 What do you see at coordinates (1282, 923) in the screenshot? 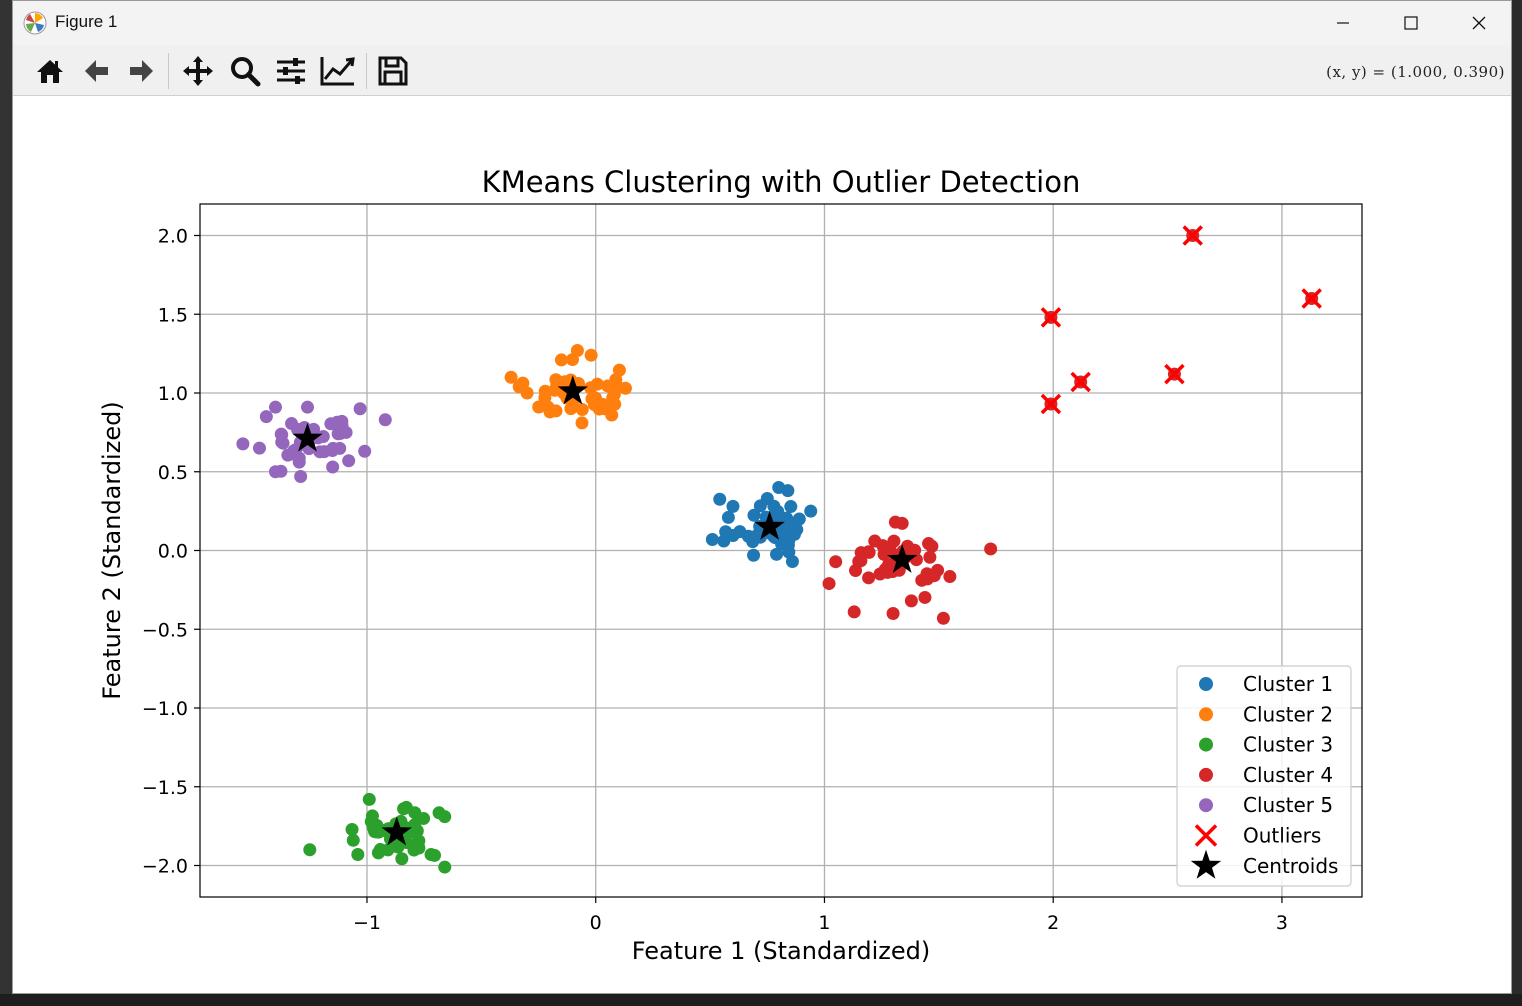
I see `x-tick-label: 3` at bounding box center [1282, 923].